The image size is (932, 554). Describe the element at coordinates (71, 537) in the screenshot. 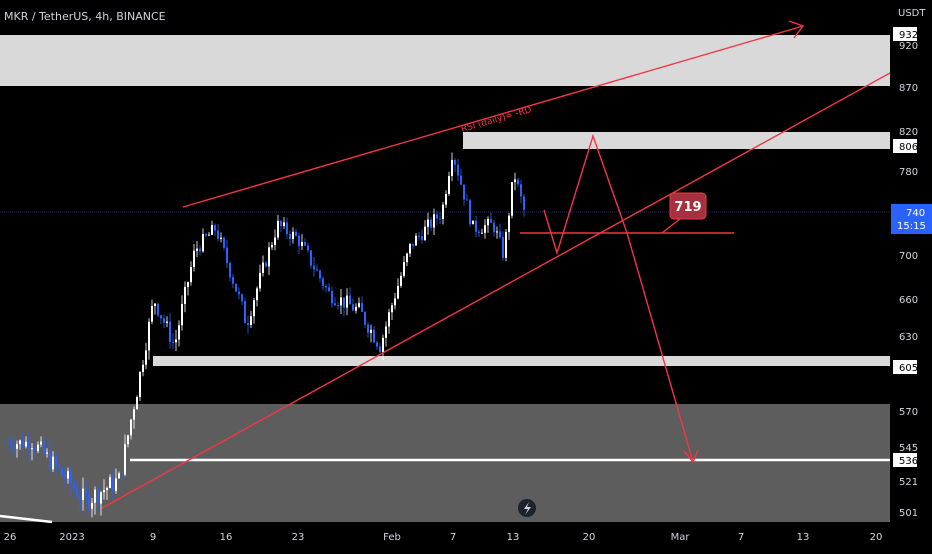

I see `x-tick-label: 2023` at that location.